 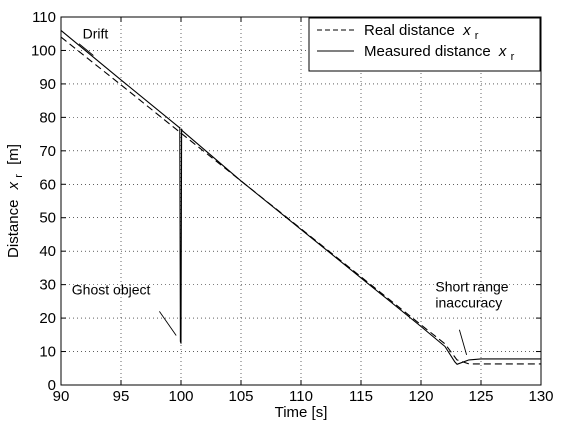 What do you see at coordinates (420, 396) in the screenshot?
I see `x-tick-label: 120` at bounding box center [420, 396].